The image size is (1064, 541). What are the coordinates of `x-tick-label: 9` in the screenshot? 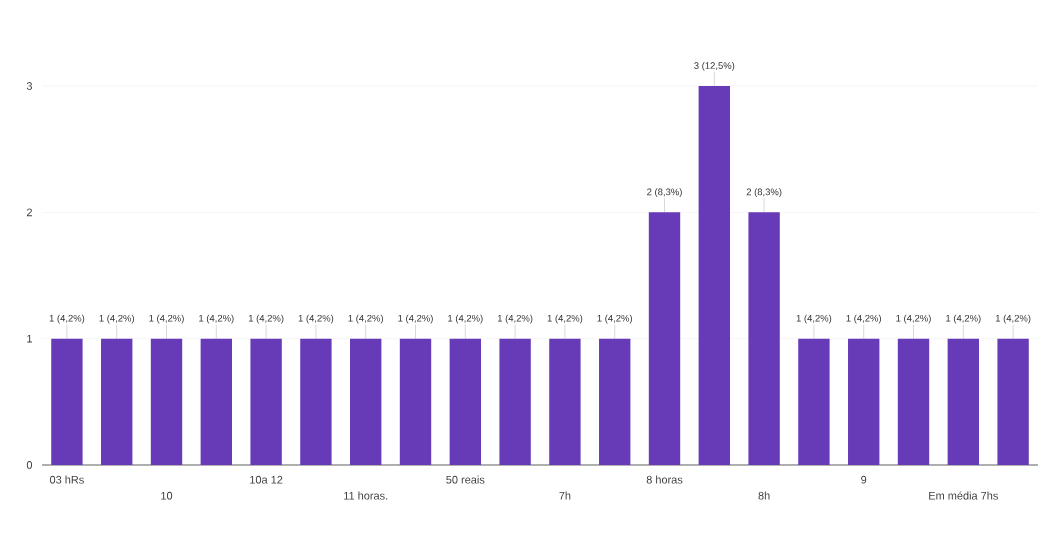 It's located at (864, 479).